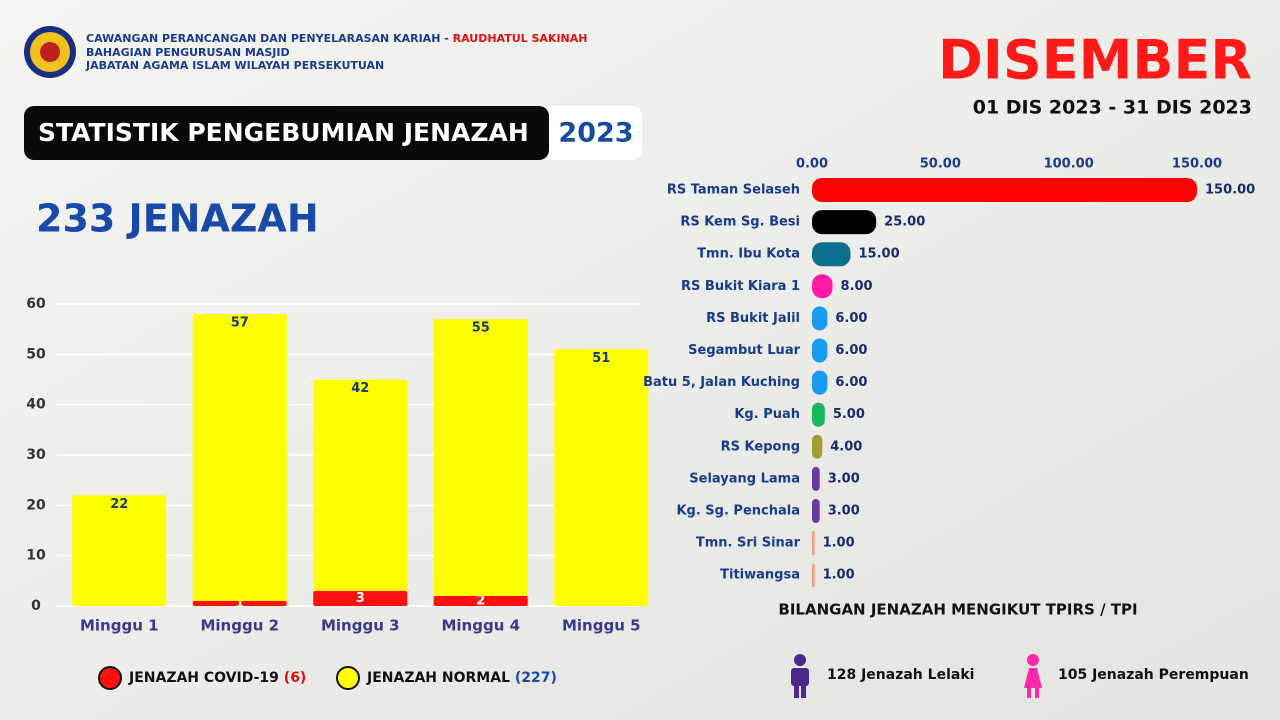 The height and width of the screenshot is (720, 1280). What do you see at coordinates (188, 52) in the screenshot?
I see `org-line: BAHAGIAN PENGURUSAN MASJID` at bounding box center [188, 52].